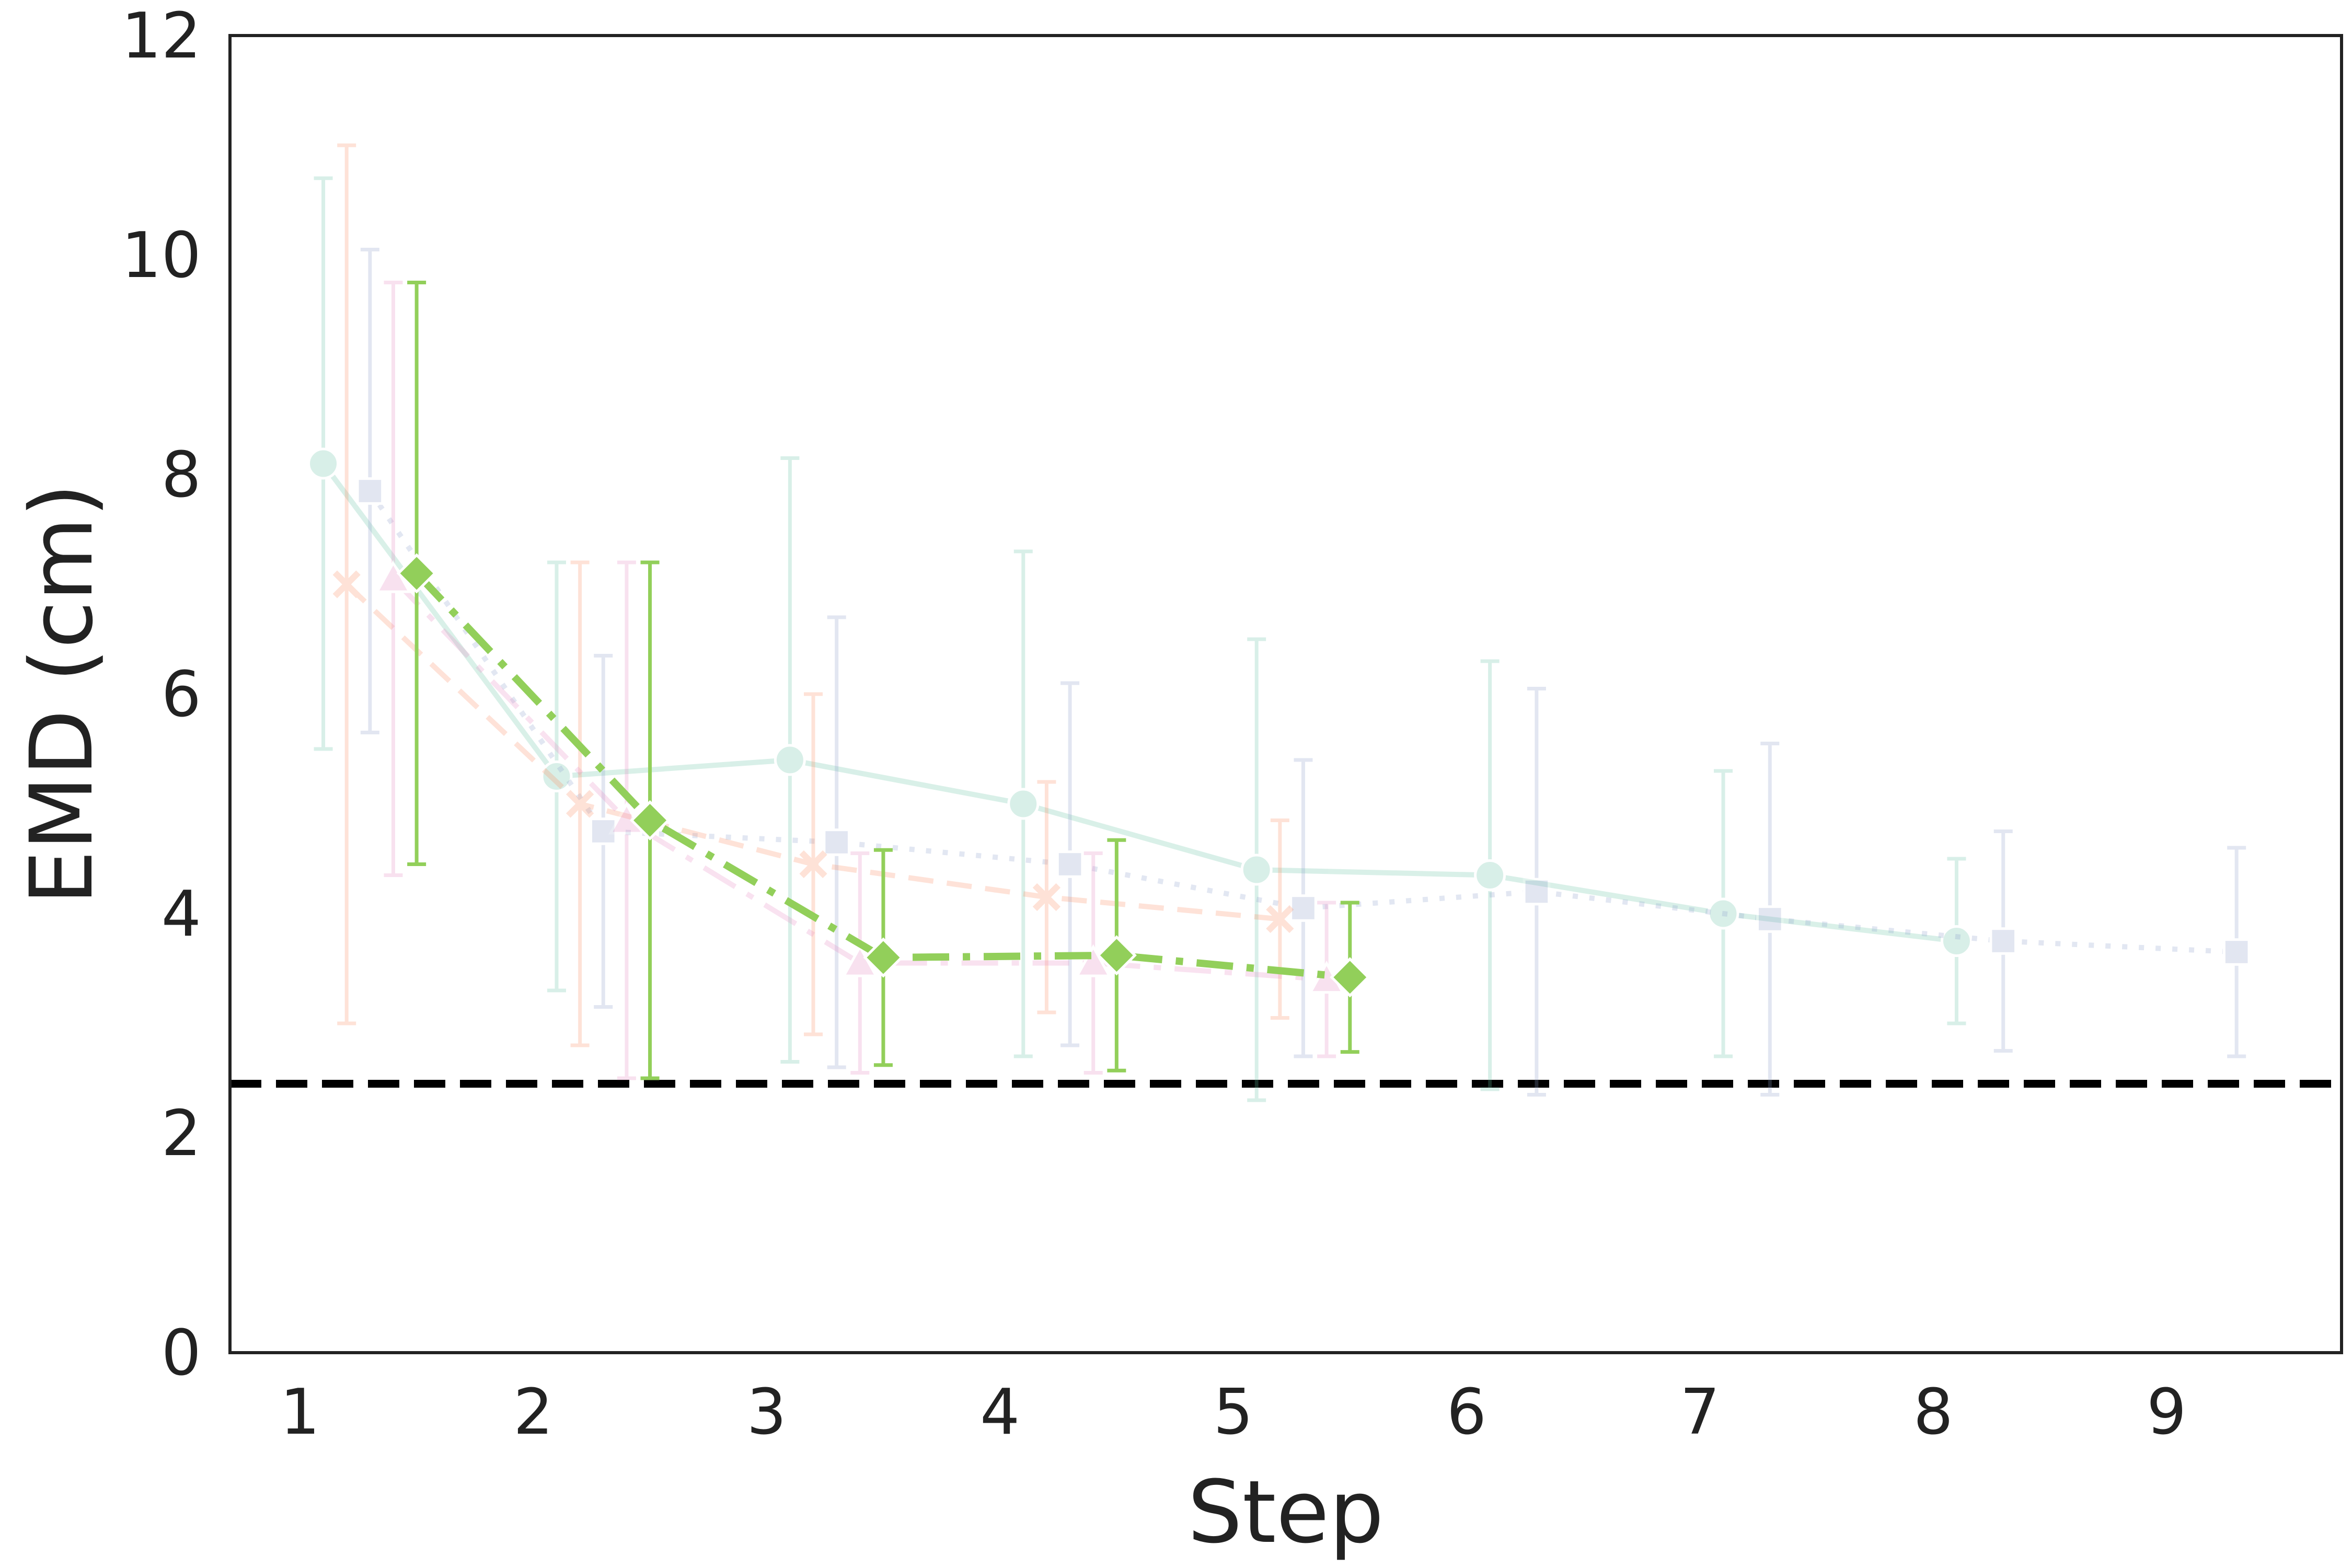 This screenshot has width=2352, height=1568. I want to click on y-tick-label: 8, so click(181, 475).